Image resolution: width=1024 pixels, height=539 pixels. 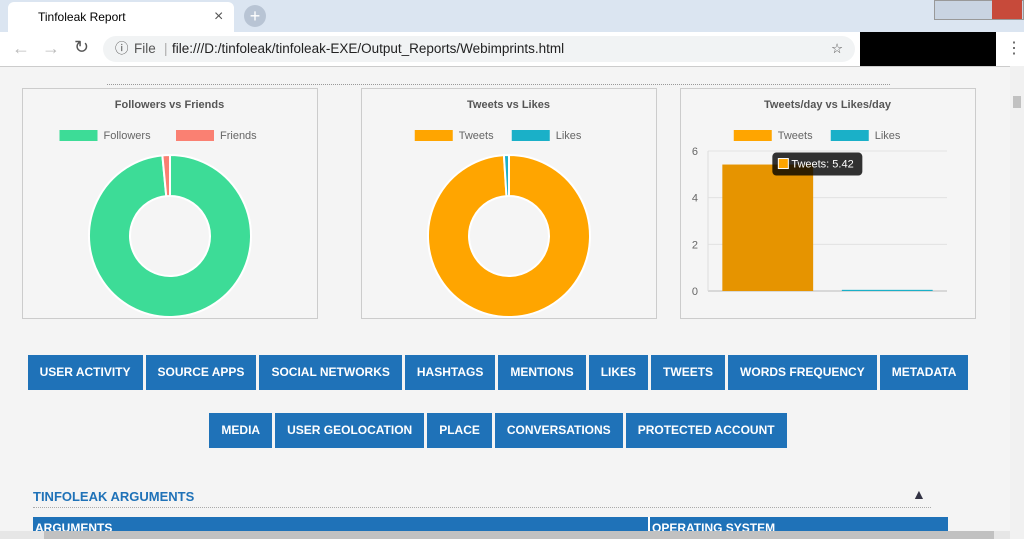 I want to click on nav-button: WORDS FREQUENCY, so click(x=802, y=372).